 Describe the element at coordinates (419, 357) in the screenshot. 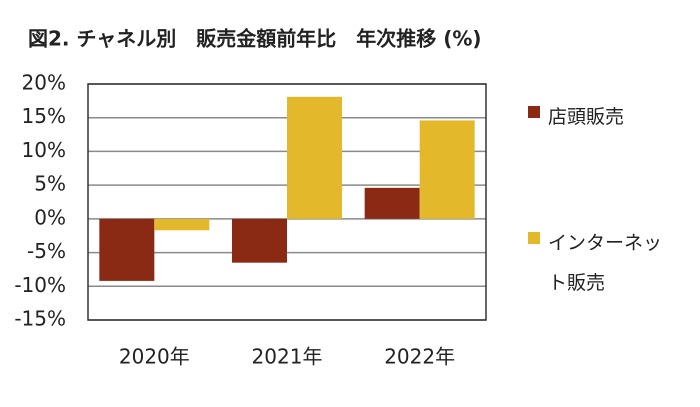

I see `x-tick-label: 2022年` at that location.